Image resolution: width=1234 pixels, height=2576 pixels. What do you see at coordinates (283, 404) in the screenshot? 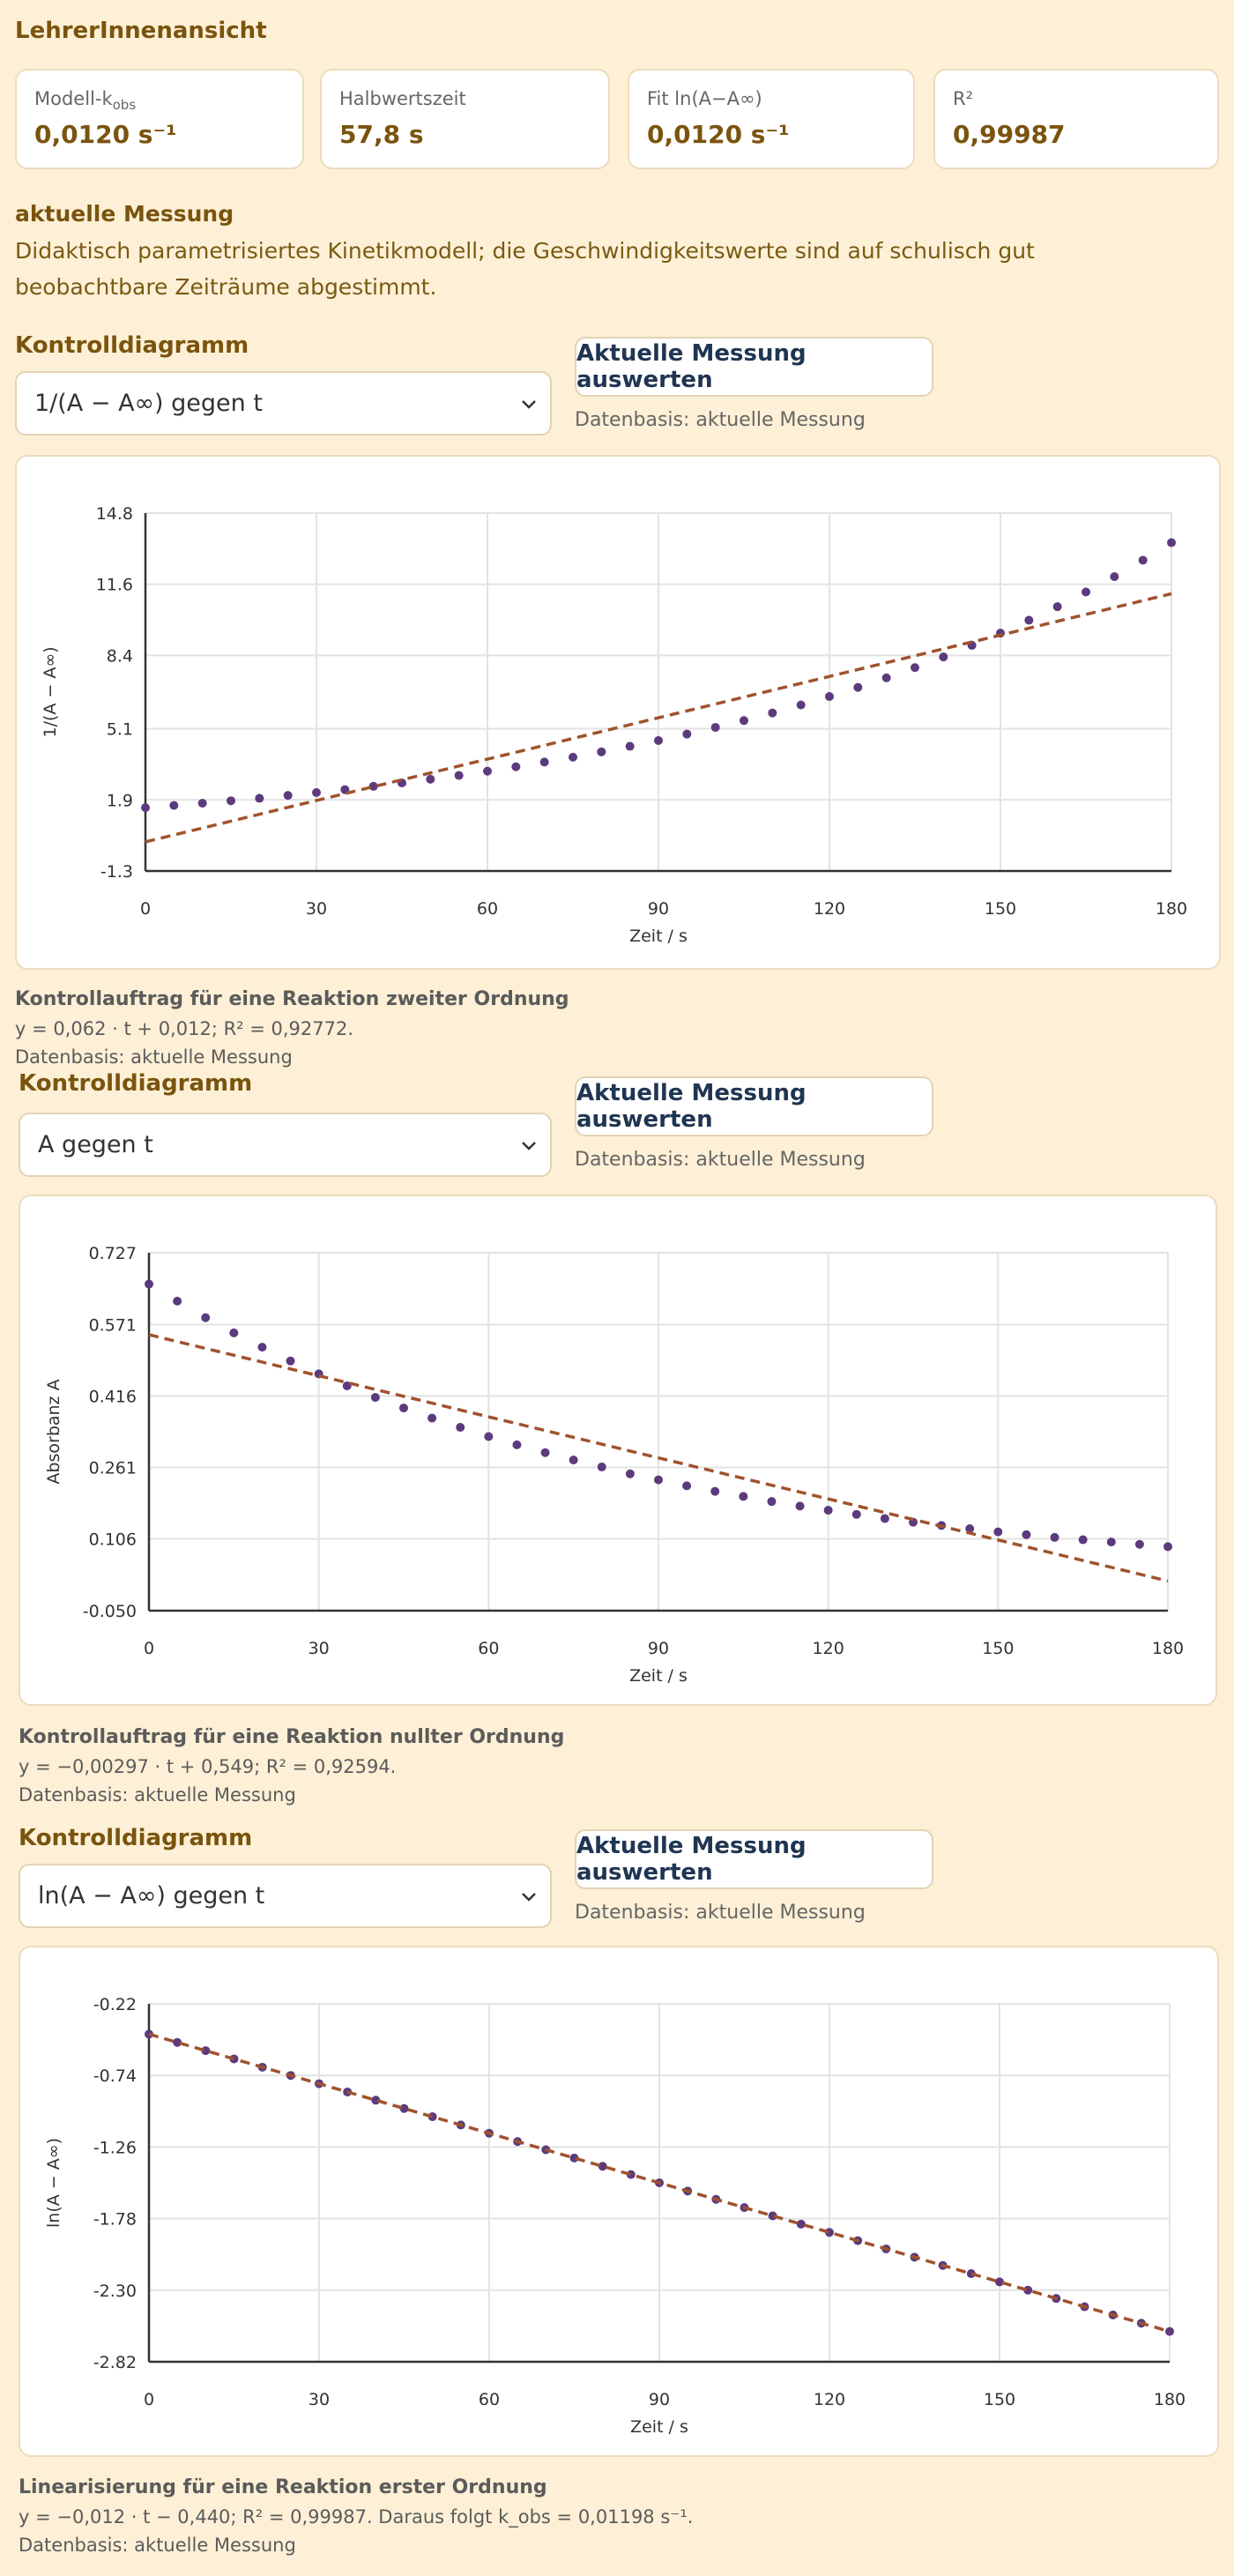
I see `chart-select: 1/(A − A∞) gegen t` at bounding box center [283, 404].